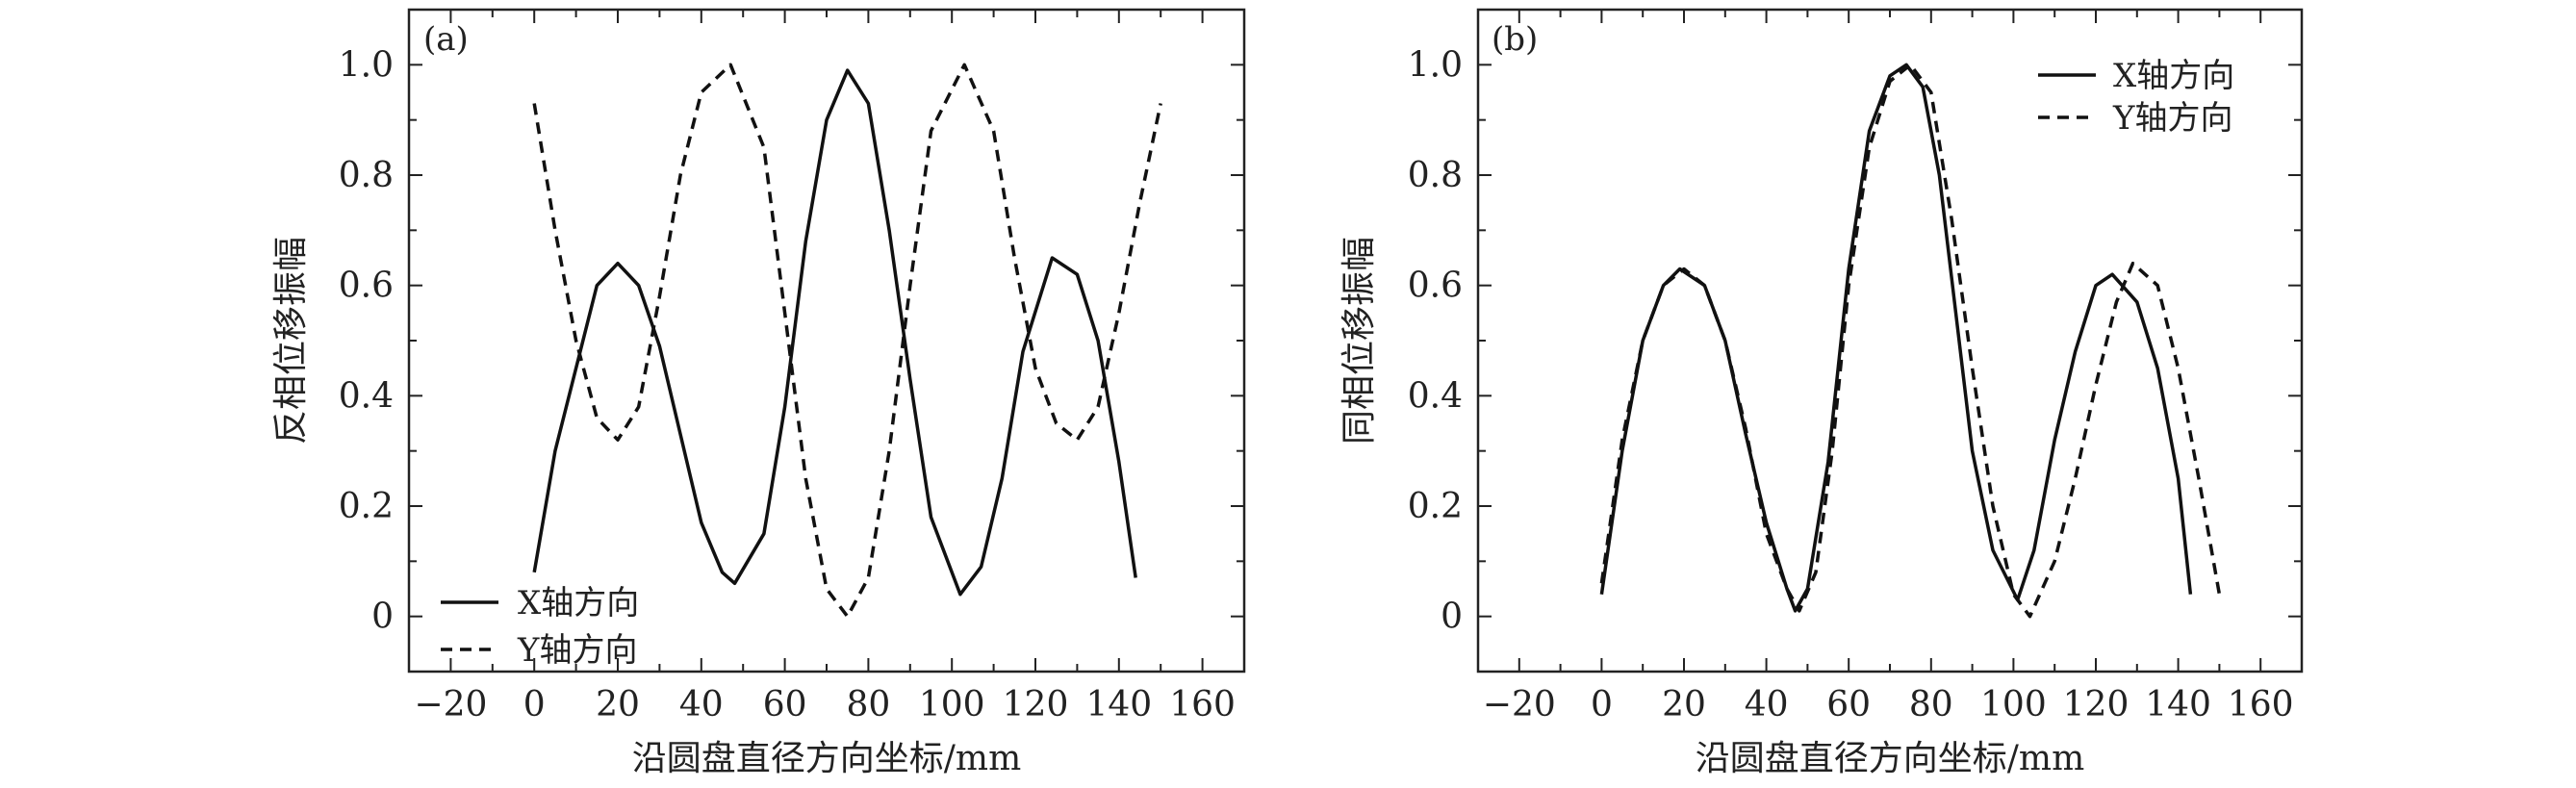 The height and width of the screenshot is (788, 2576). Describe the element at coordinates (1888, 705) in the screenshot. I see `x-tick-labels-b: −20 0 20 40 60 80 100 120 140 160` at that location.